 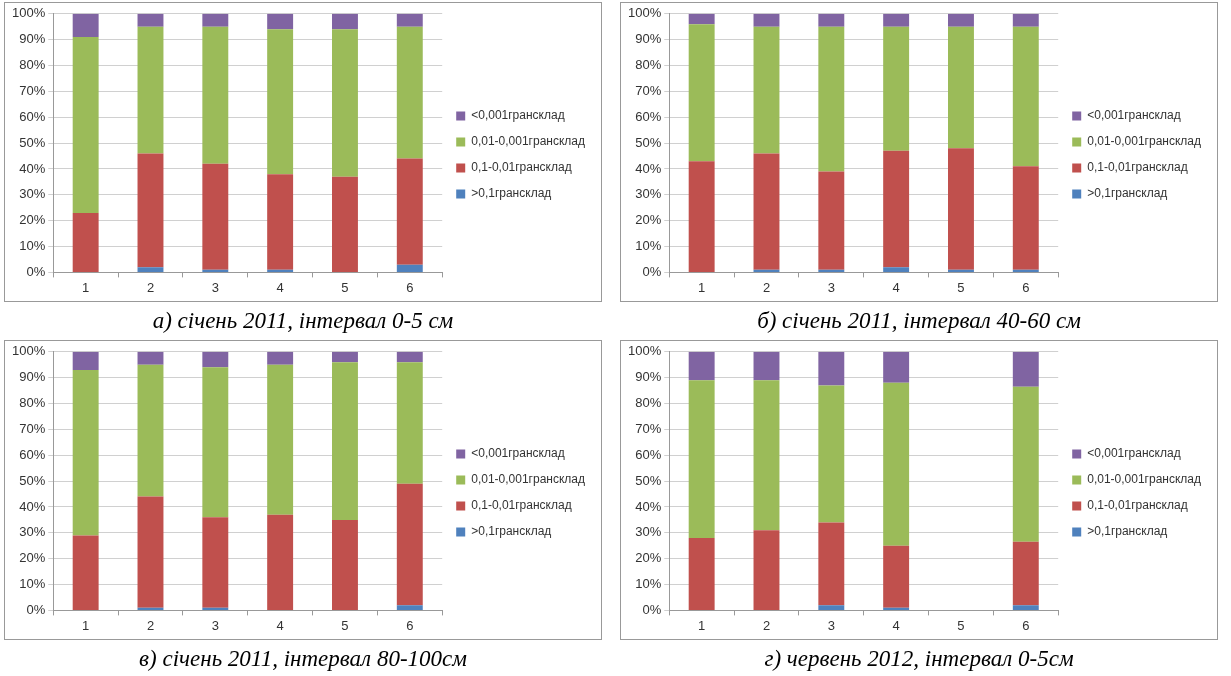 What do you see at coordinates (521, 167) in the screenshot?
I see `legend-label: 0,1-0,01грансклад` at bounding box center [521, 167].